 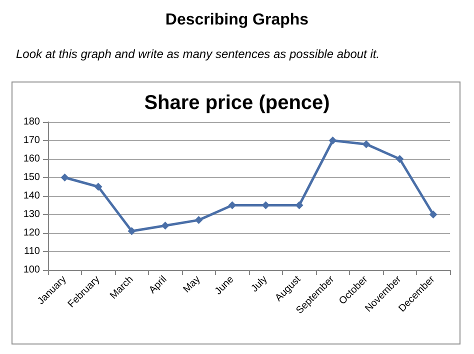 What do you see at coordinates (237, 103) in the screenshot?
I see `chart-title: Share price (pence)` at bounding box center [237, 103].